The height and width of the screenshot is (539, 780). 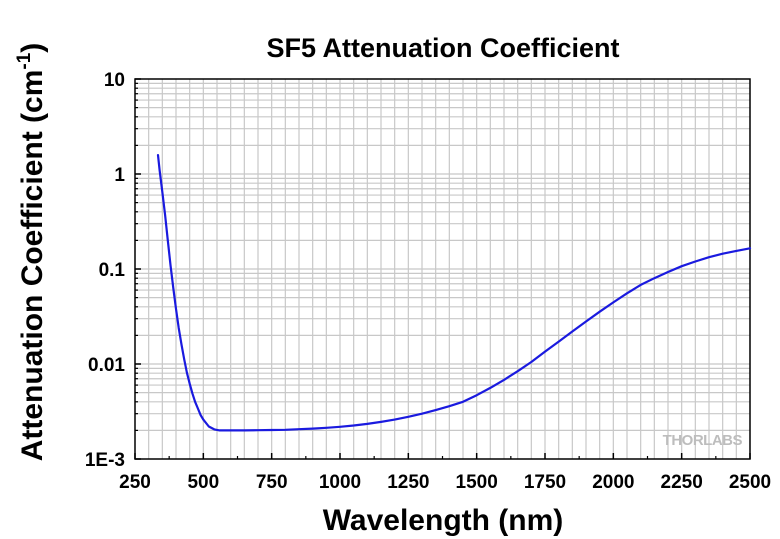 What do you see at coordinates (703, 440) in the screenshot?
I see `thorlabs-watermark: THORLABS` at bounding box center [703, 440].